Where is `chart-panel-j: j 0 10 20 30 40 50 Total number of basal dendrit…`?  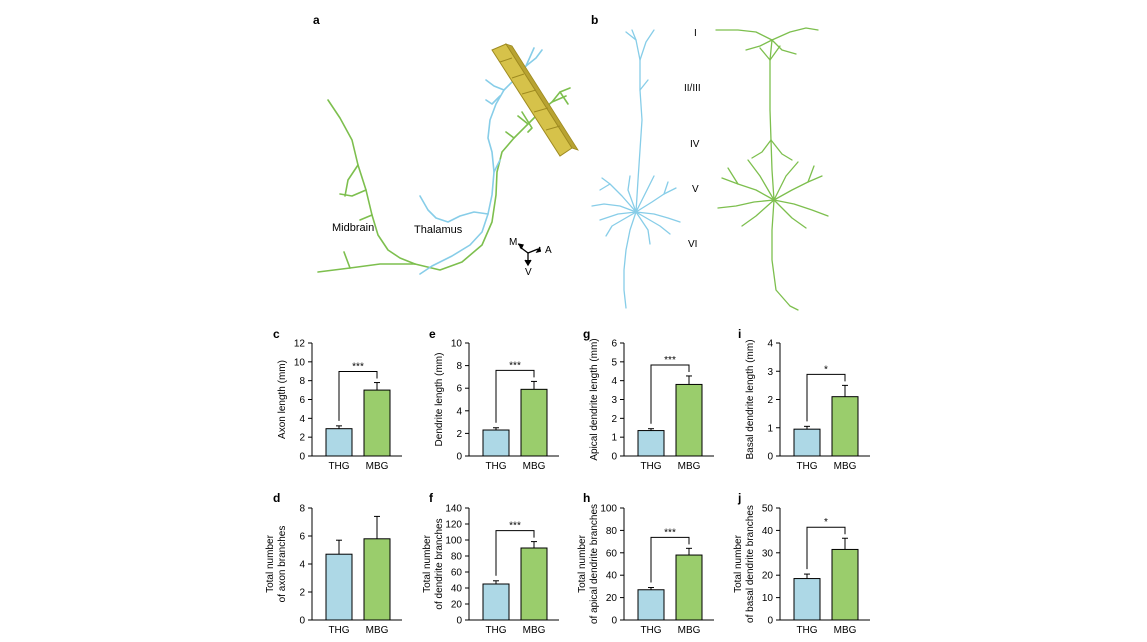
chart-panel-j: j 0 10 20 30 40 50 Total number of basal dendrit… is located at coordinates (801, 563).